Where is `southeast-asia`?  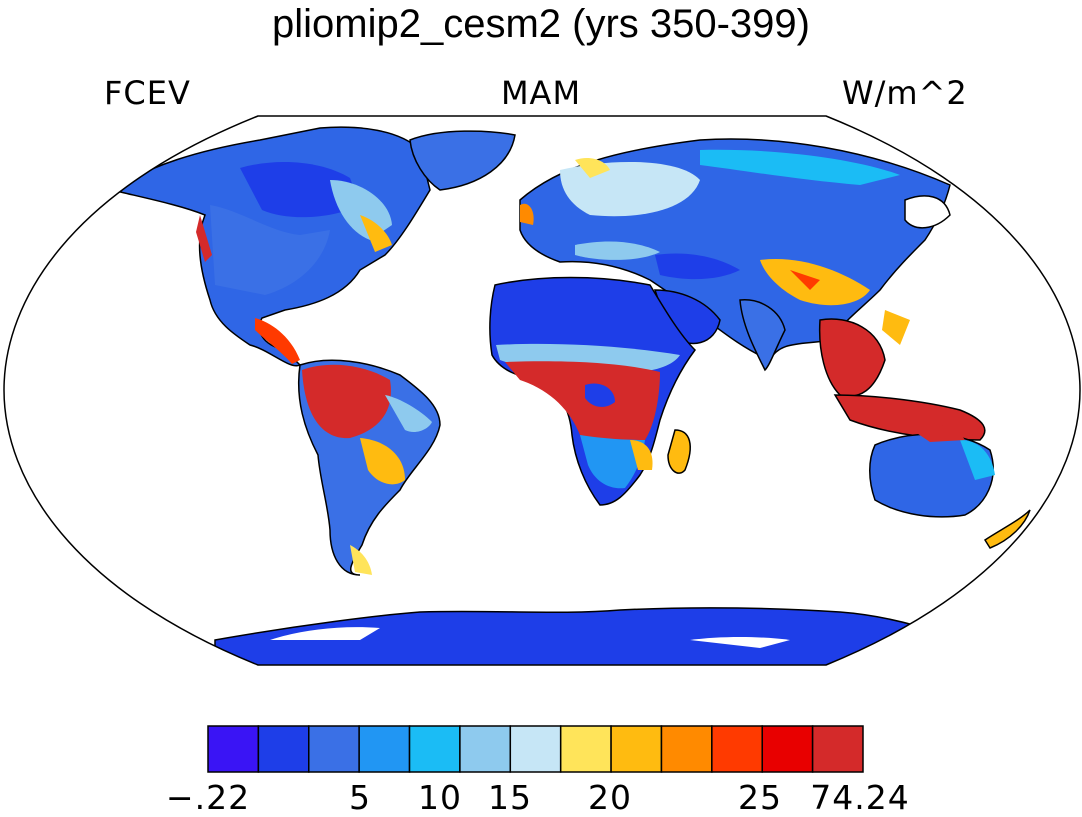 southeast-asia is located at coordinates (902, 375).